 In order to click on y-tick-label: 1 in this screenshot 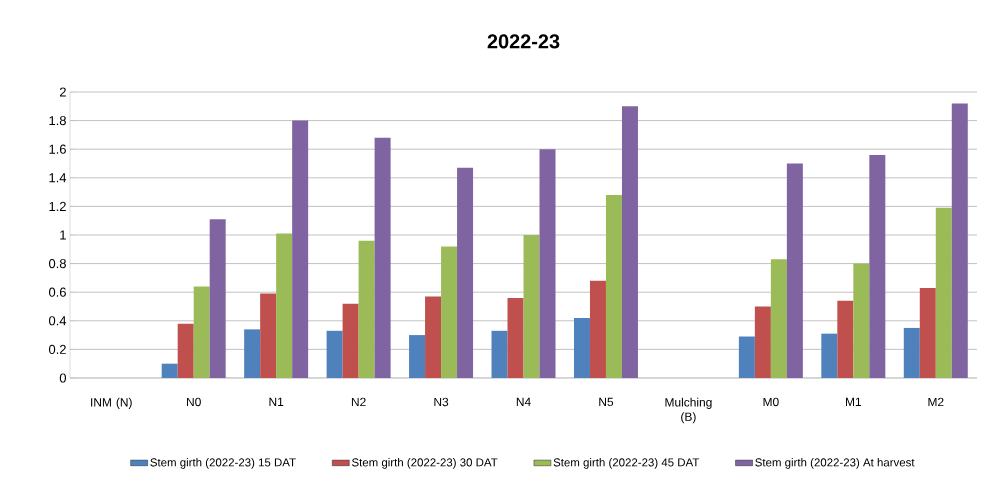, I will do `click(63, 235)`.